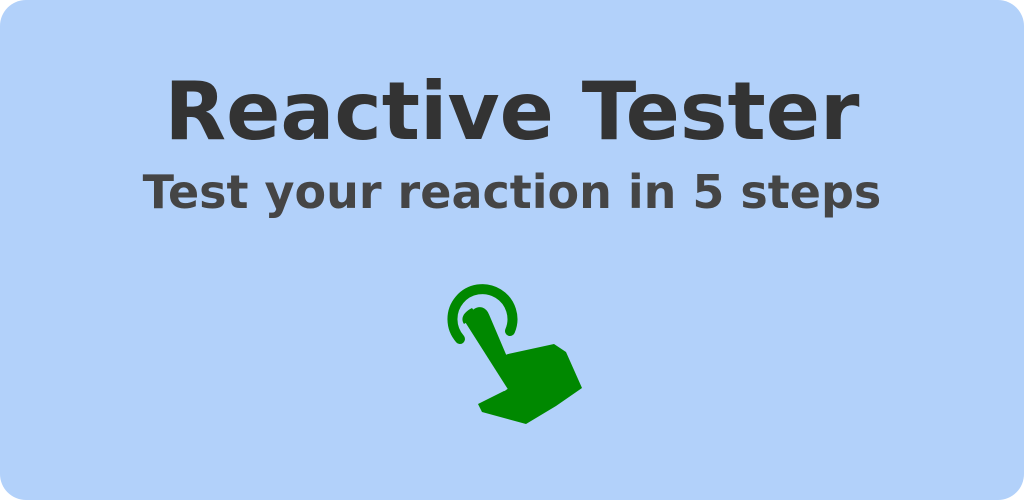  I want to click on app-title: Reactive Tester, so click(512, 111).